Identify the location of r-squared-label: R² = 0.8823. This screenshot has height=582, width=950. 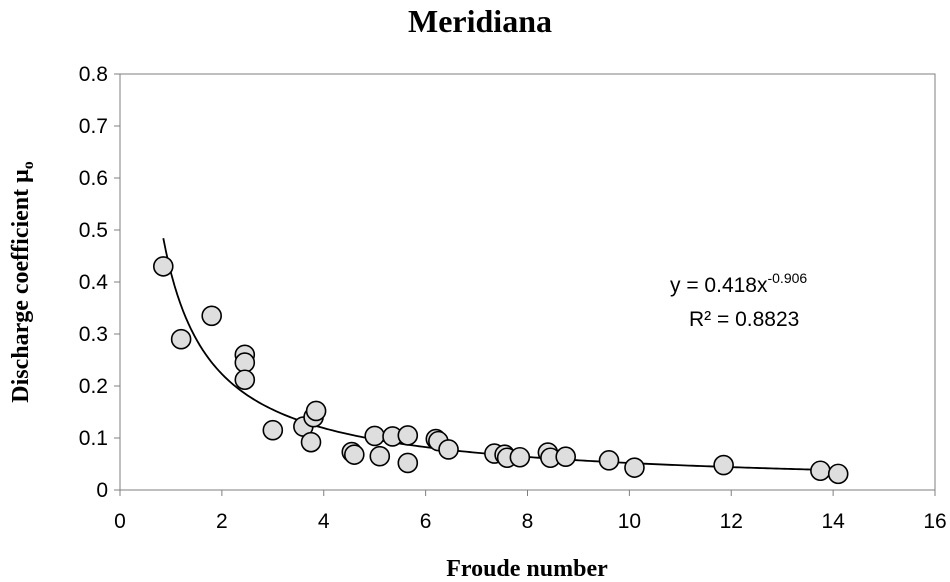
(744, 319).